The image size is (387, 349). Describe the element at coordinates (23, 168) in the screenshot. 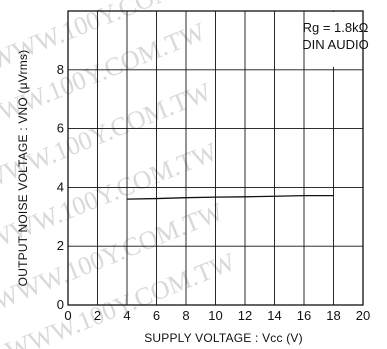

I see `y-axis-label: OUTPUT NOISE VOLTAGE : VNO (μVrms)` at that location.